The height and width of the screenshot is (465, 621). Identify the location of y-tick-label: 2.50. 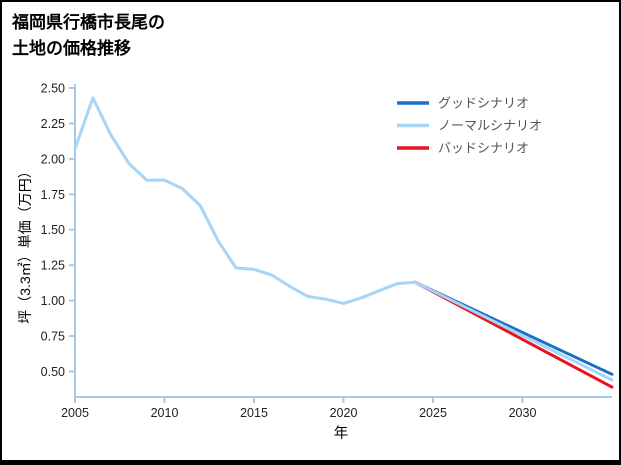
(53, 89).